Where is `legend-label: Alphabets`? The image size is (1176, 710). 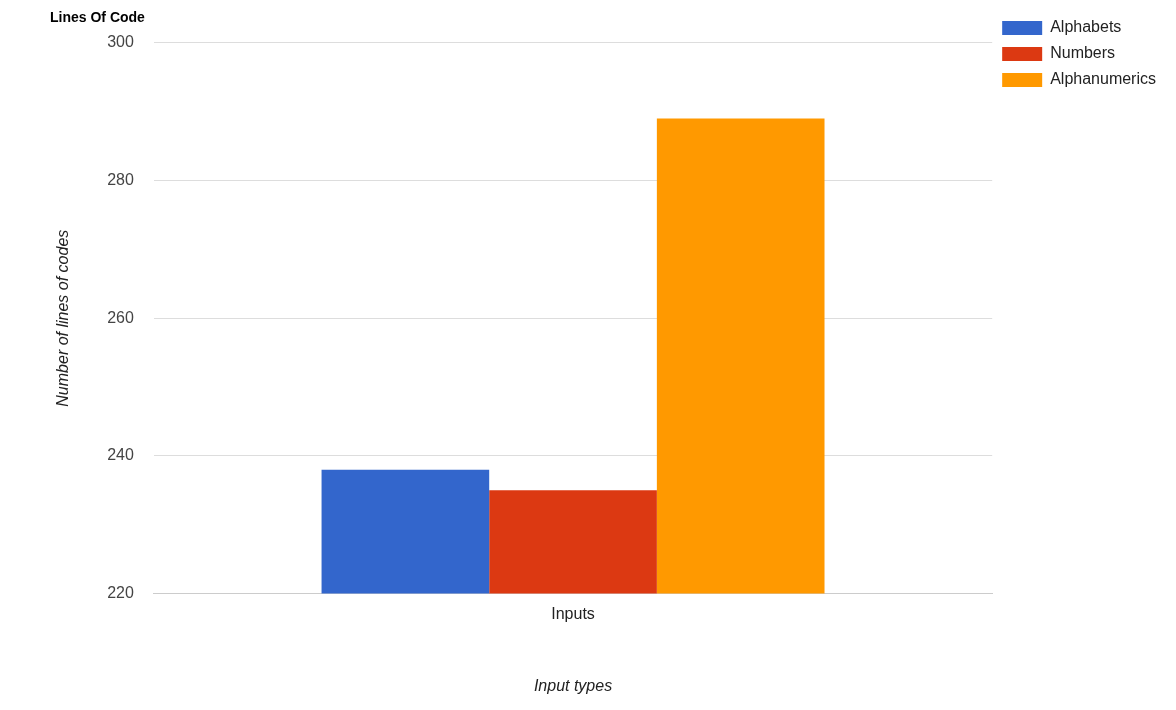
legend-label: Alphabets is located at coordinates (1086, 27).